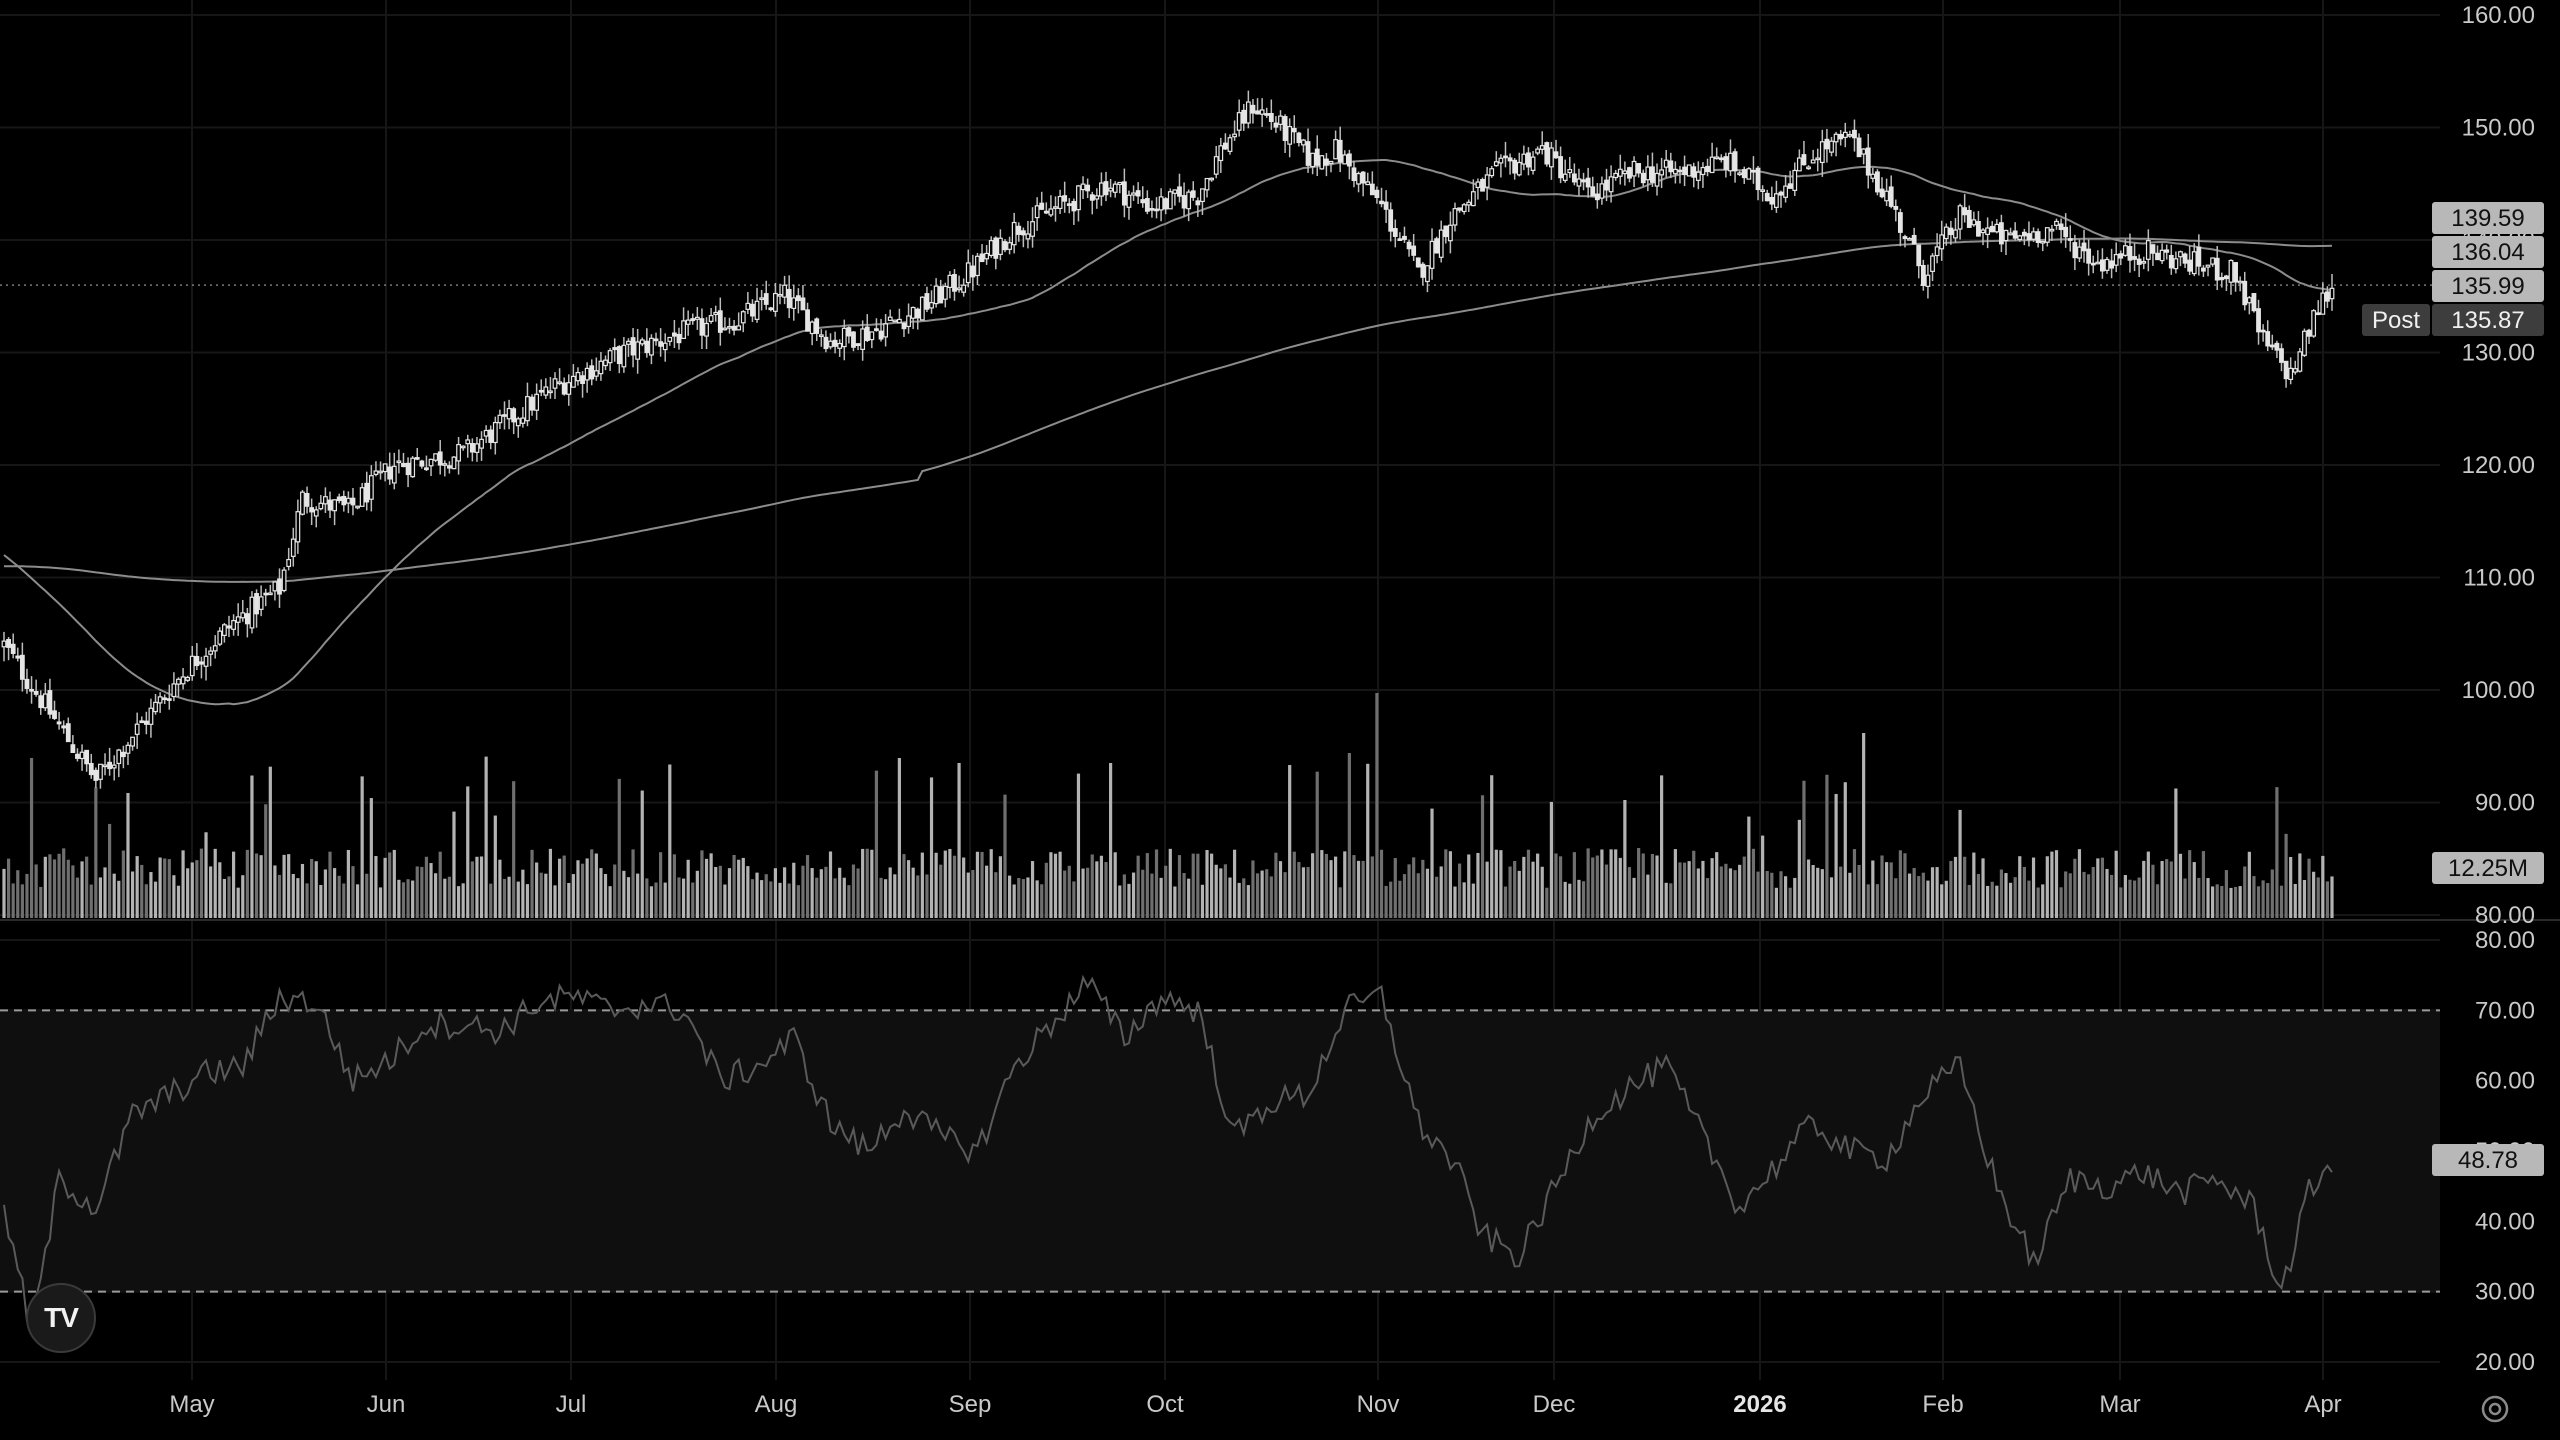 This screenshot has height=1440, width=2560. I want to click on price-badge: 135.99, so click(2488, 286).